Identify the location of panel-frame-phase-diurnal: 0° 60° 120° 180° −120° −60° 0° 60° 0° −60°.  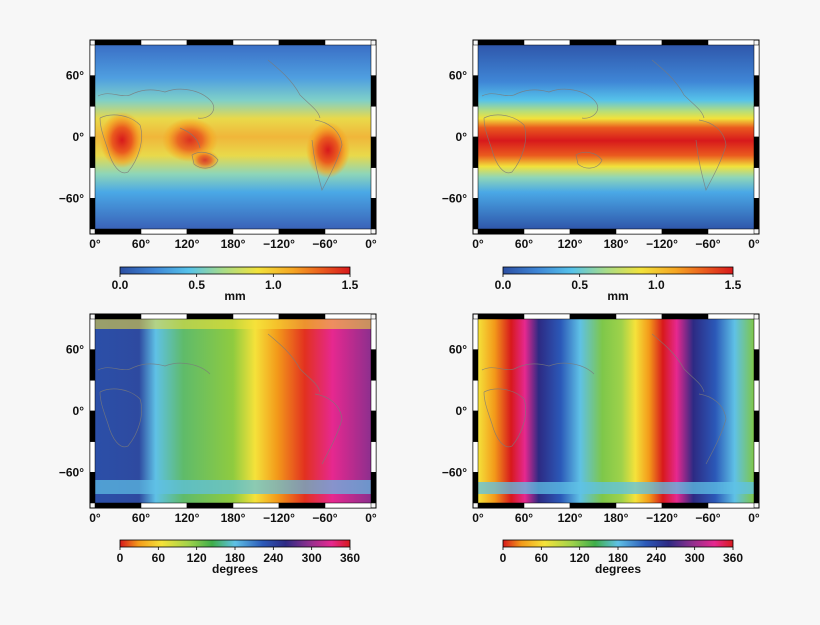
(218, 419).